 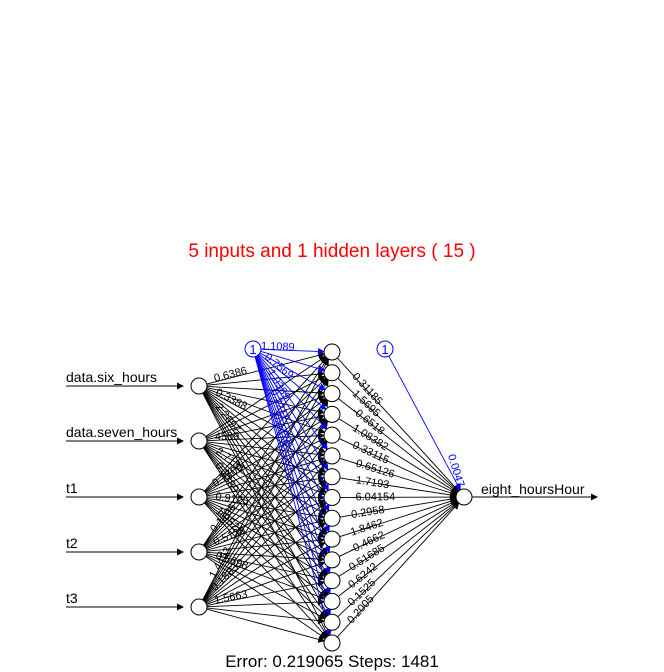 I want to click on hidden-output-weight-label: -6.04154, so click(x=373, y=497).